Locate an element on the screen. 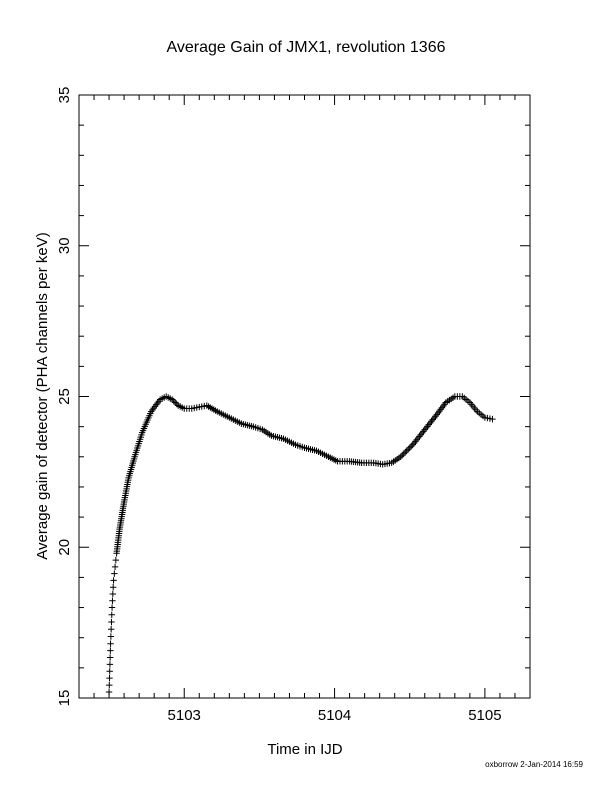 This screenshot has height=792, width=612. y-tick-label: 35 is located at coordinates (64, 95).